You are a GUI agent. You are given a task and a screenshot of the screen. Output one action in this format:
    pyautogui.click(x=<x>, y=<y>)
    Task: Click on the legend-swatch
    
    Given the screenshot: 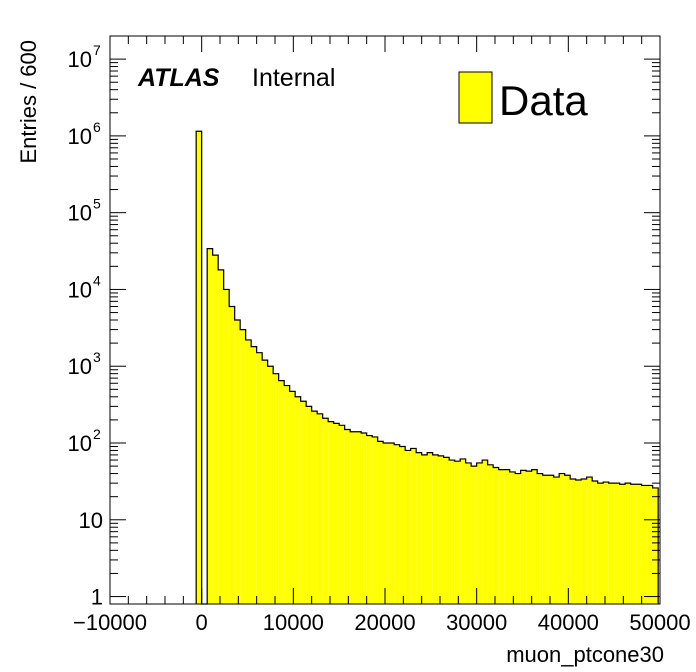 What is the action you would take?
    pyautogui.click(x=475, y=97)
    